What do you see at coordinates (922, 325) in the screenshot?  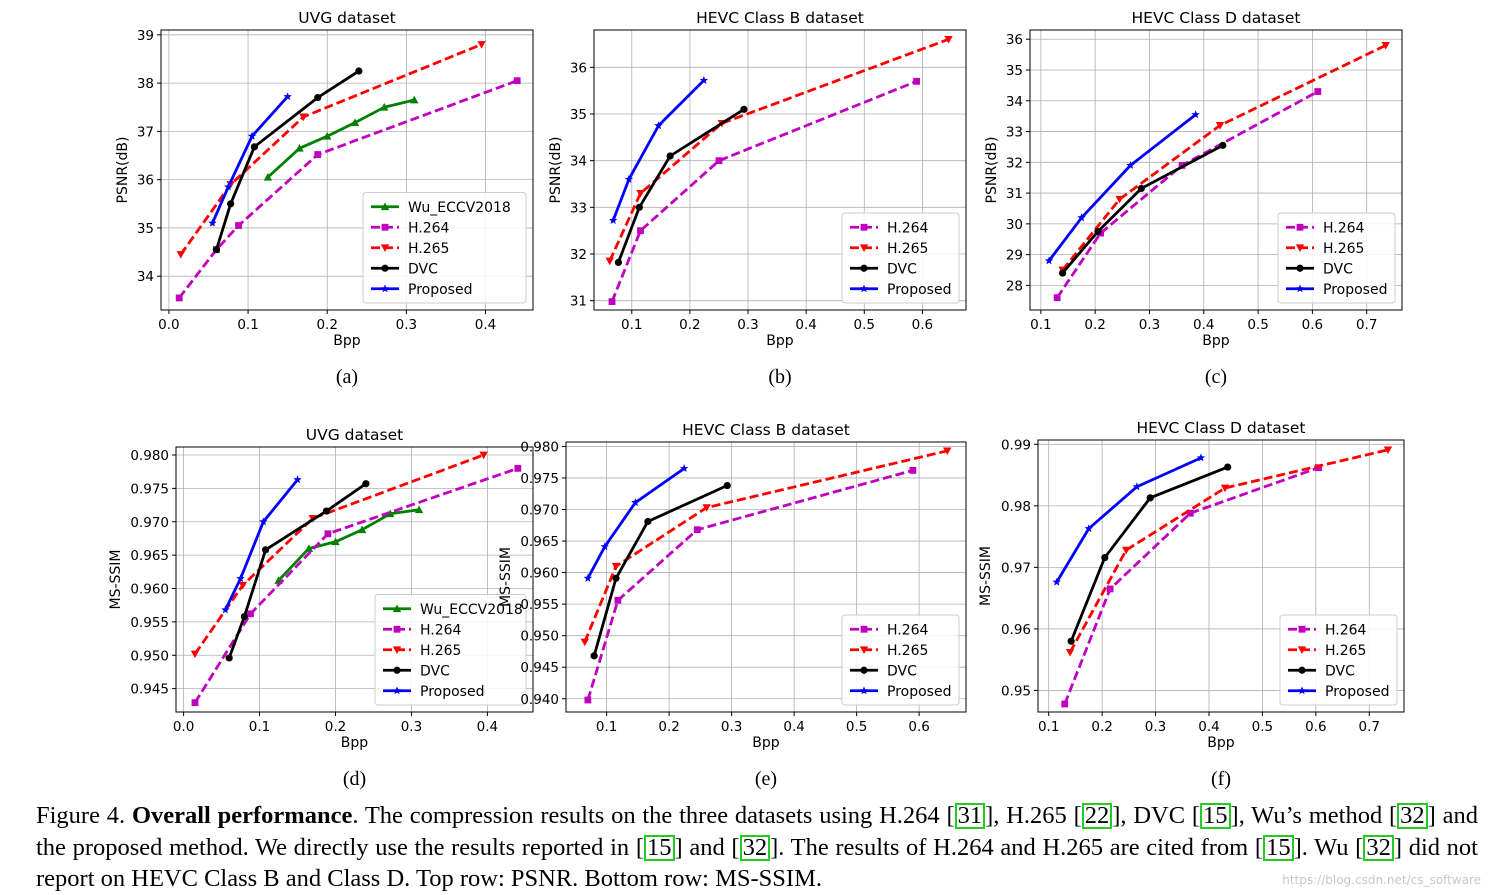 I see `x-tick-label: 0.6` at bounding box center [922, 325].